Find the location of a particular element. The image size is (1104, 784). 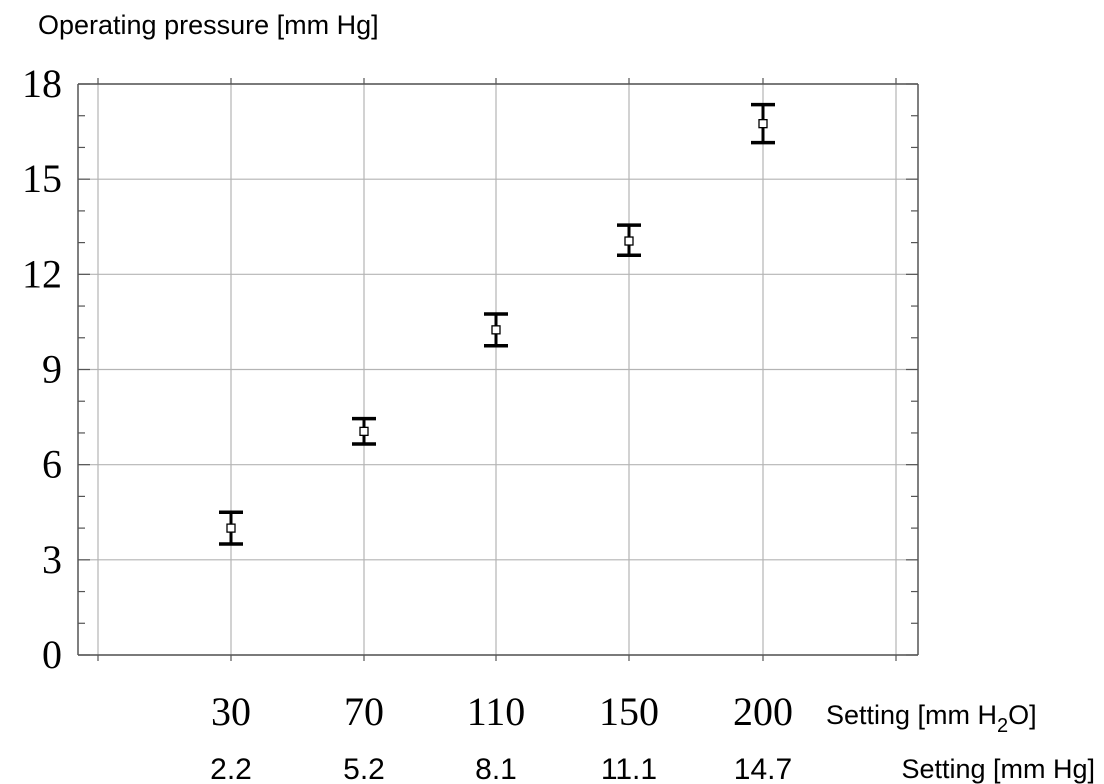

x-axis-title-secondary: Setting [mm Hg] is located at coordinates (998, 769).